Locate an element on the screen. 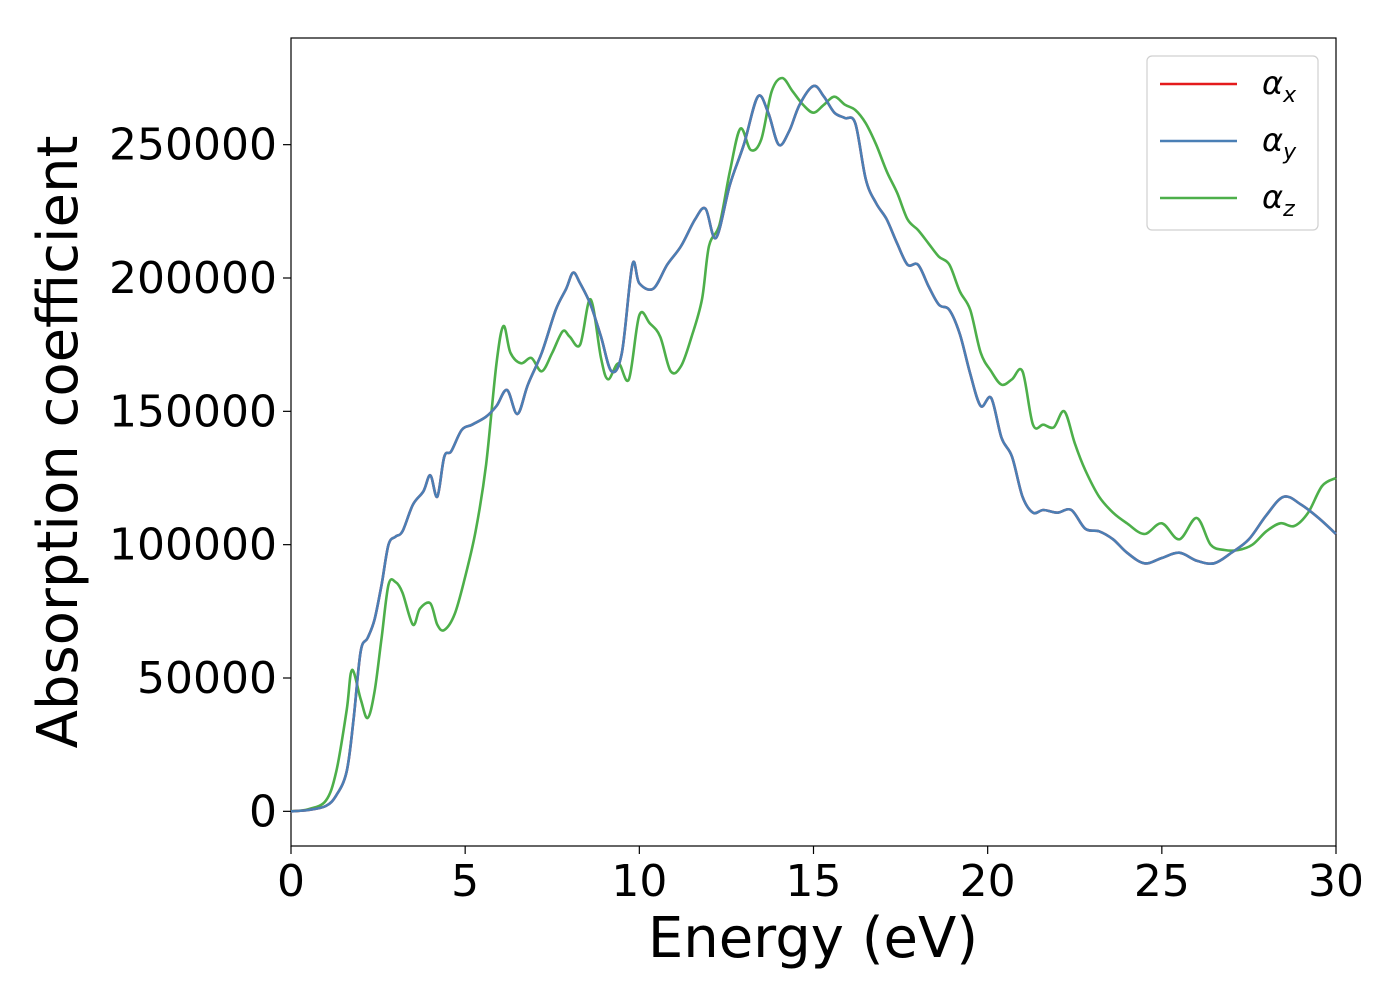  legend-box is located at coordinates (1232, 143).